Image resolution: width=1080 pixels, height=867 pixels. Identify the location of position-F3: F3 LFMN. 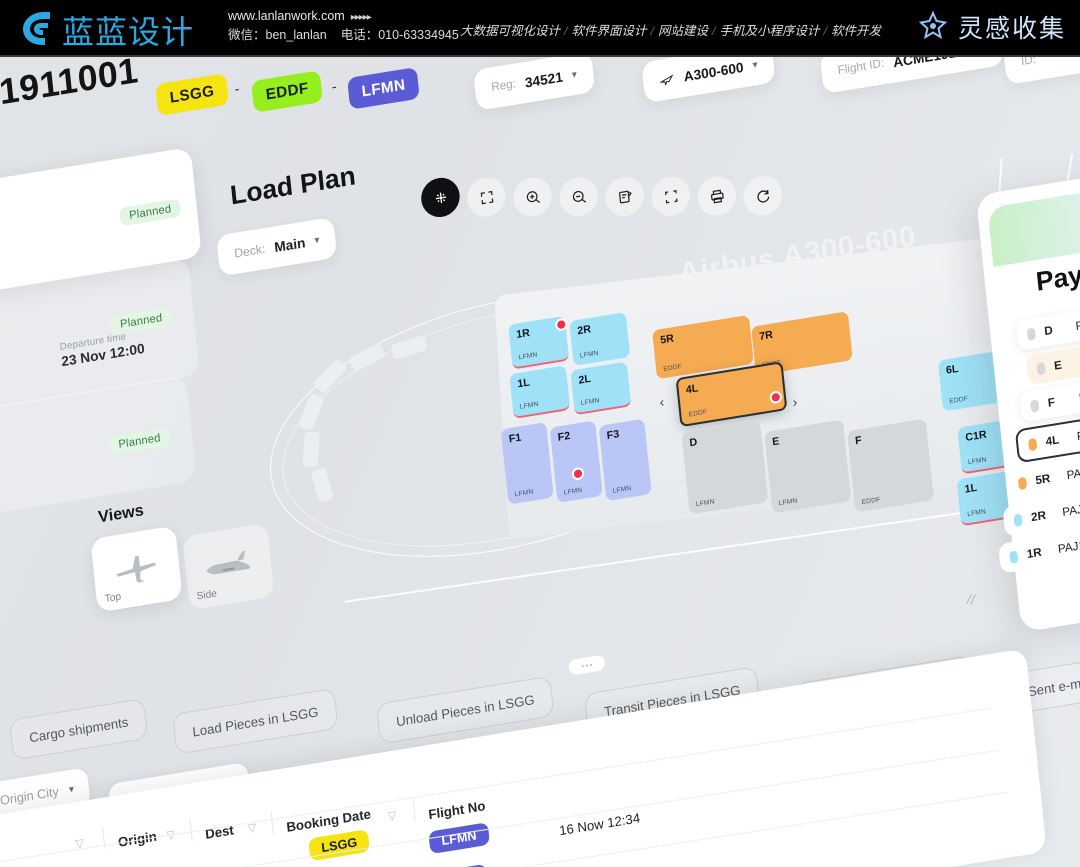
(625, 460).